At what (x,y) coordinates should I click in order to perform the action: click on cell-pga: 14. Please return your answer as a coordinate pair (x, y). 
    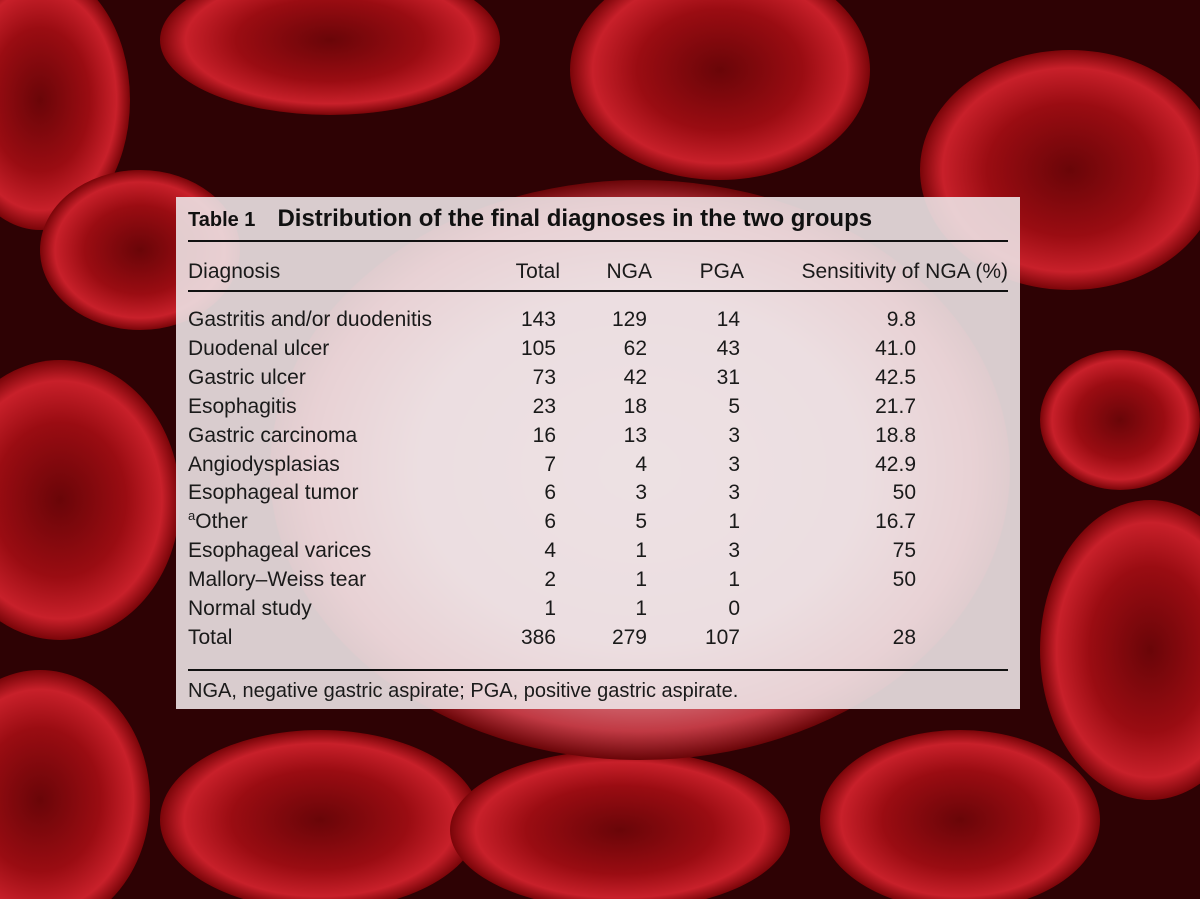
    Looking at the image, I should click on (728, 319).